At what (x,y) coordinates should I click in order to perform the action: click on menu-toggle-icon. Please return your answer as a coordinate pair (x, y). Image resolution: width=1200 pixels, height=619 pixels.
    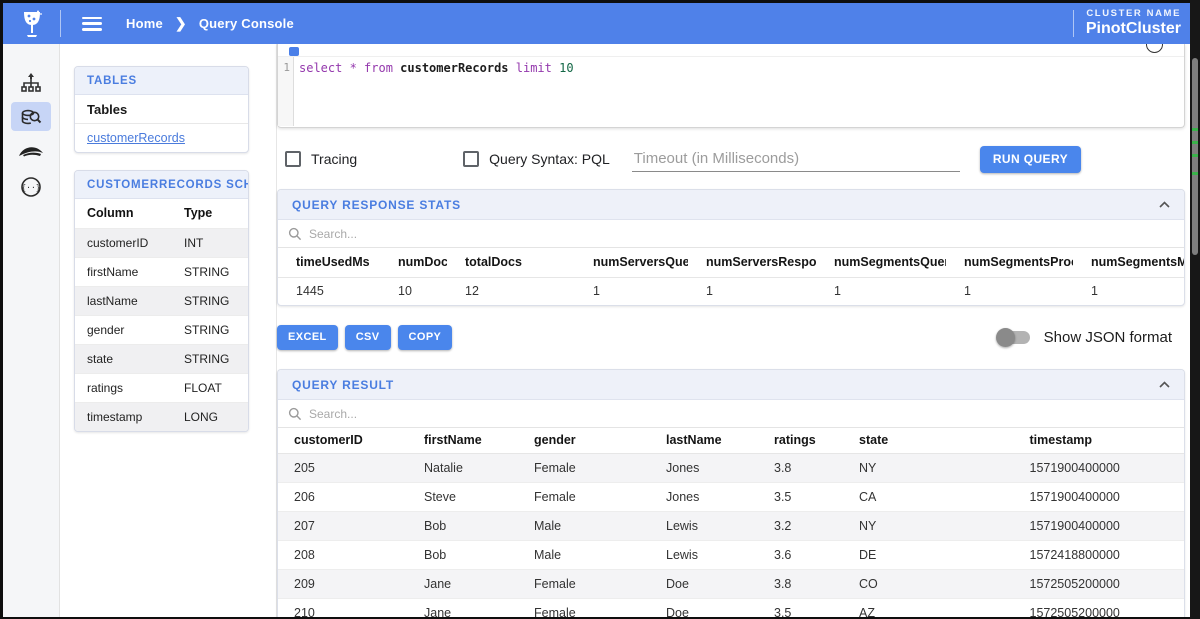
    Looking at the image, I should click on (92, 23).